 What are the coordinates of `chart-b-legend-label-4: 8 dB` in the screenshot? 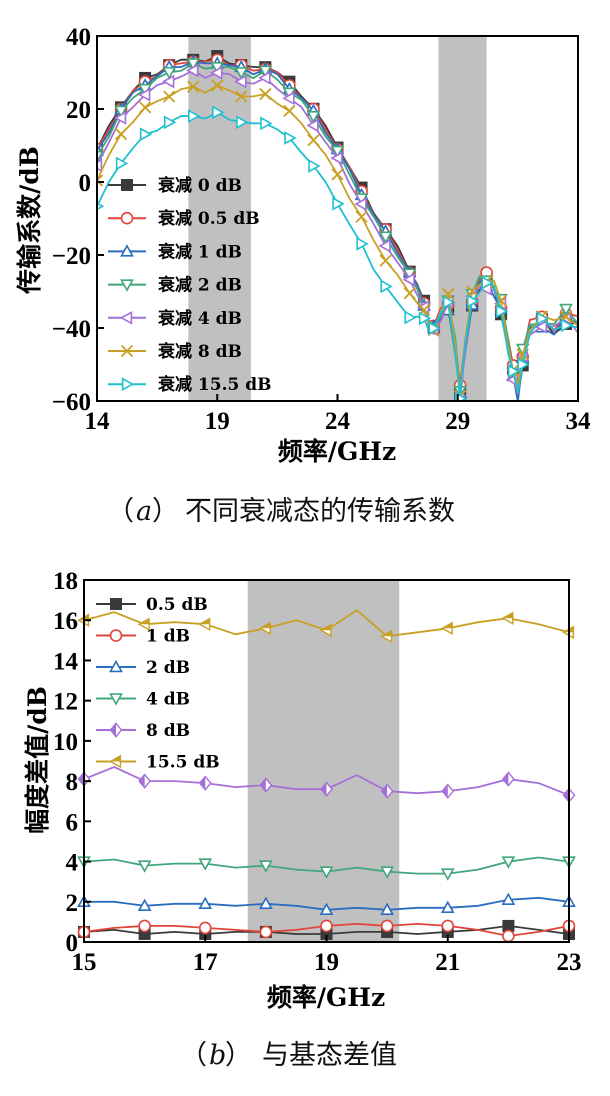 It's located at (168, 731).